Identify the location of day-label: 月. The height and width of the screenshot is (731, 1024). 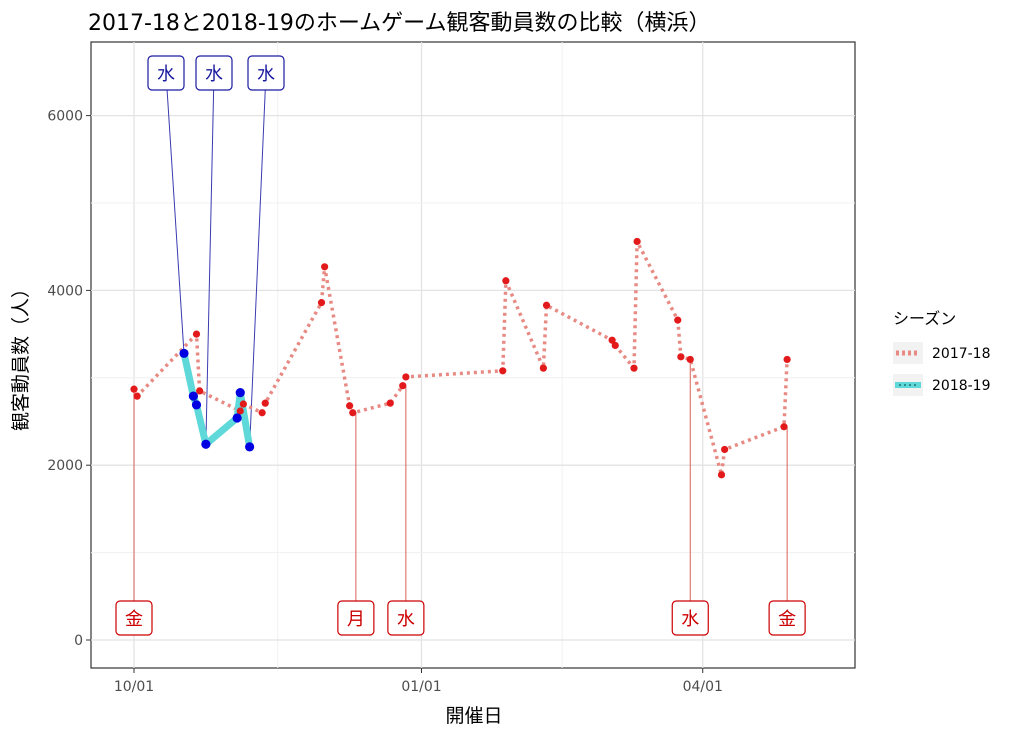
(356, 619).